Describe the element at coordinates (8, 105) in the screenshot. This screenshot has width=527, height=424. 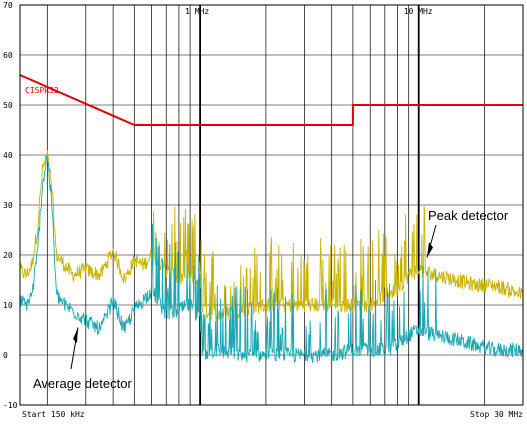
I see `y-tick-label: 50` at that location.